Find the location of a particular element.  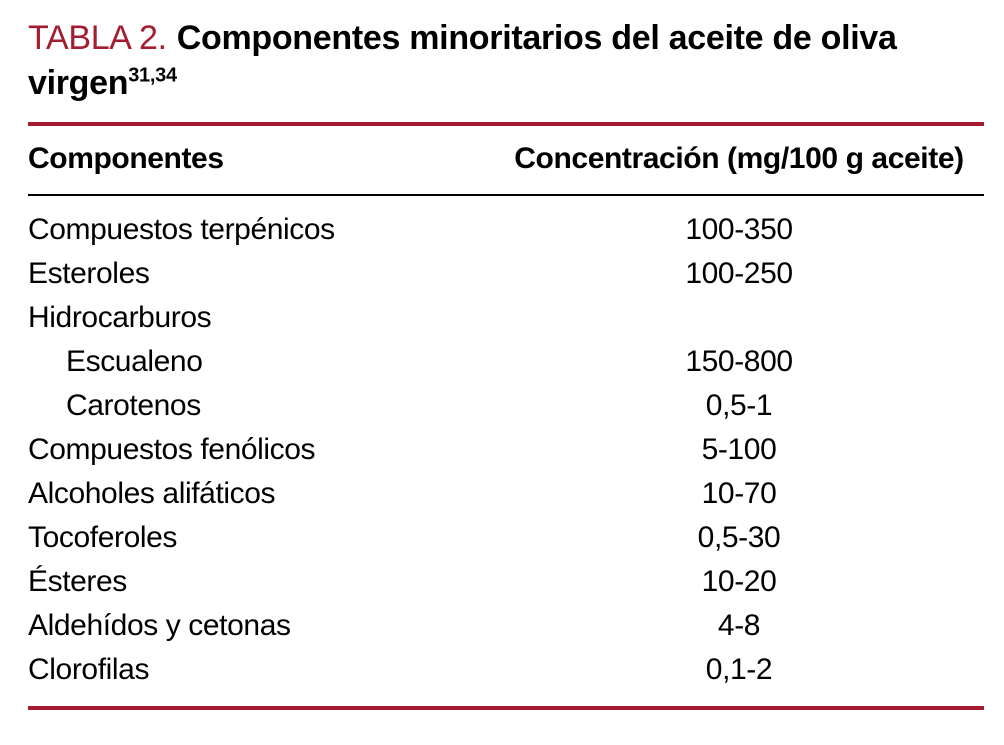

component-name: Esteroles is located at coordinates (89, 273).